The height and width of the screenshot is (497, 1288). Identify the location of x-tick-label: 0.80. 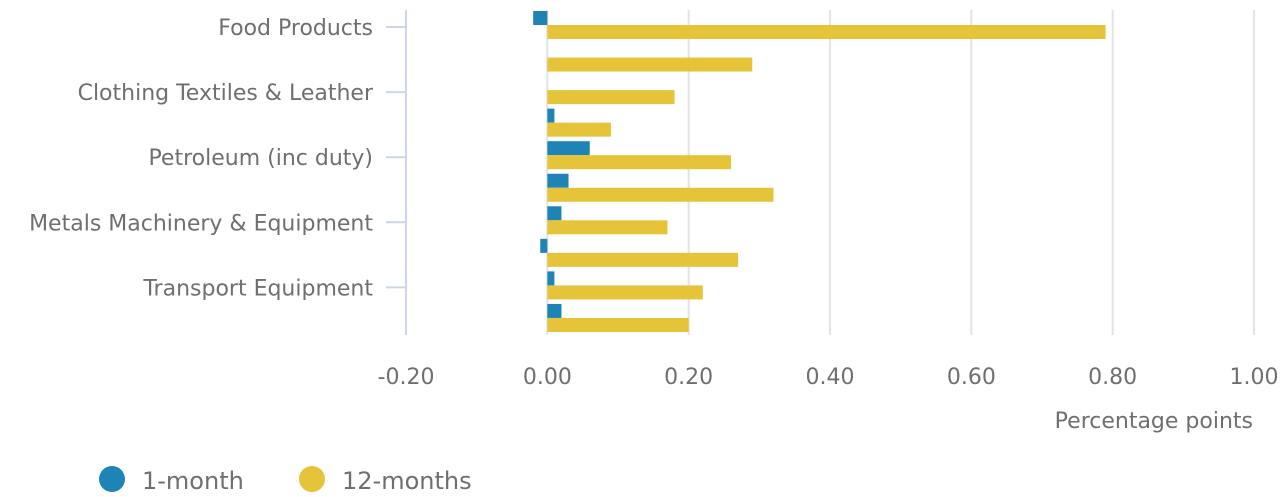
(1112, 377).